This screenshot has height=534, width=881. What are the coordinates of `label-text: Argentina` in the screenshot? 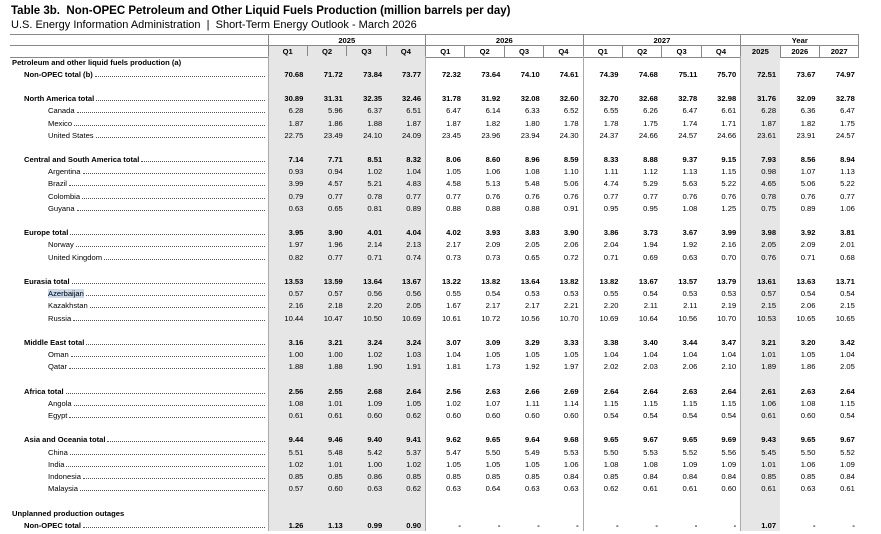 It's located at (64, 172).